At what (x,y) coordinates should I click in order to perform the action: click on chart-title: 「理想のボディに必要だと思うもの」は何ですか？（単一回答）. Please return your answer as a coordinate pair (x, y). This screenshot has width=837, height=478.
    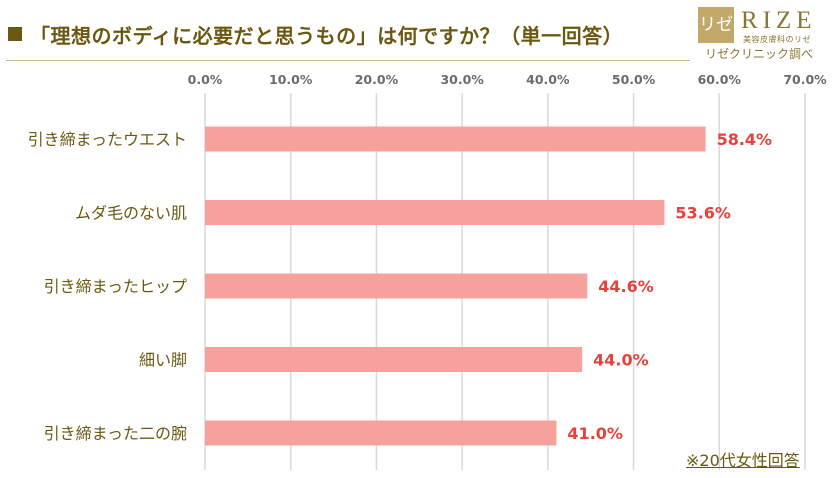
    Looking at the image, I should click on (315, 34).